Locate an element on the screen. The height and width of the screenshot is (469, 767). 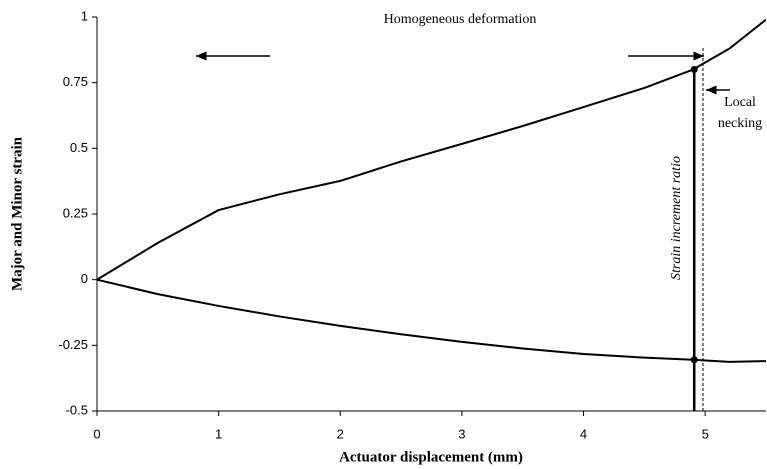
x-tick-label: 5 is located at coordinates (705, 433).